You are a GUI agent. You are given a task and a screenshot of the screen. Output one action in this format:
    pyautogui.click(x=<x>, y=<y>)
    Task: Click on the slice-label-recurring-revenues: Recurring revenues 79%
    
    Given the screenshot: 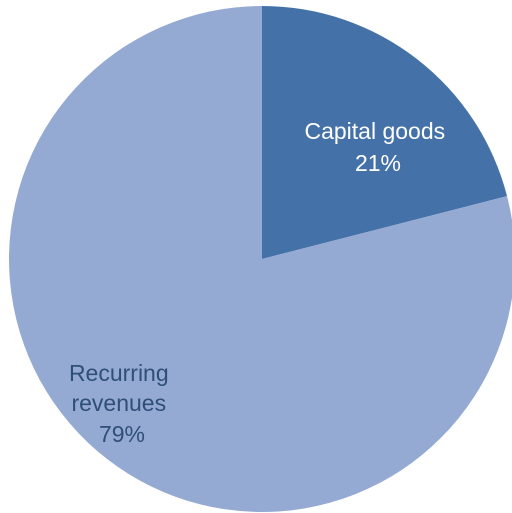 What is the action you would take?
    pyautogui.click(x=122, y=403)
    